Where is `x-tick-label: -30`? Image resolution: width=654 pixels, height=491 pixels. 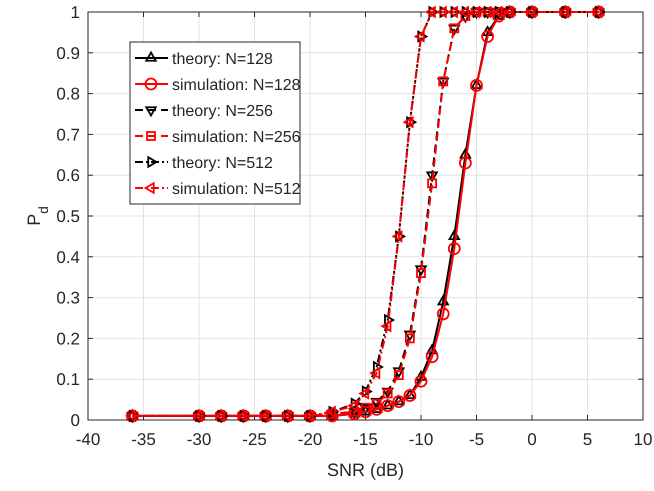
x-tick-label: -30 is located at coordinates (199, 439).